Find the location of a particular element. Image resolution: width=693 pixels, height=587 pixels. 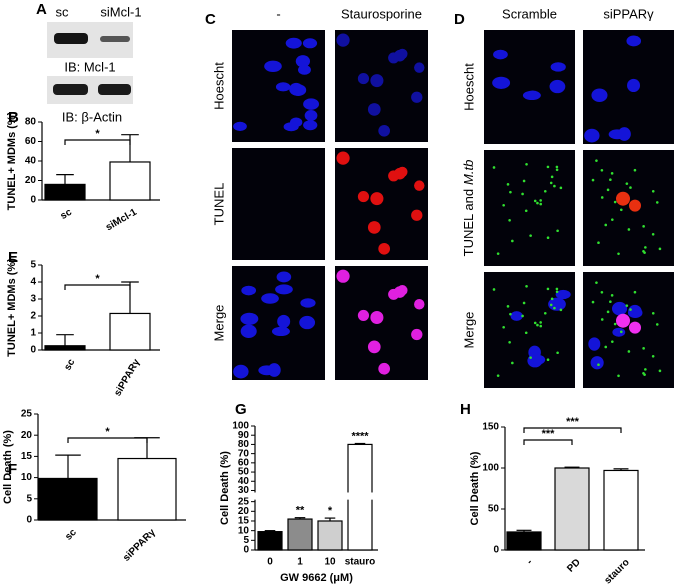

y-tick-label: 1 is located at coordinates (33, 333).